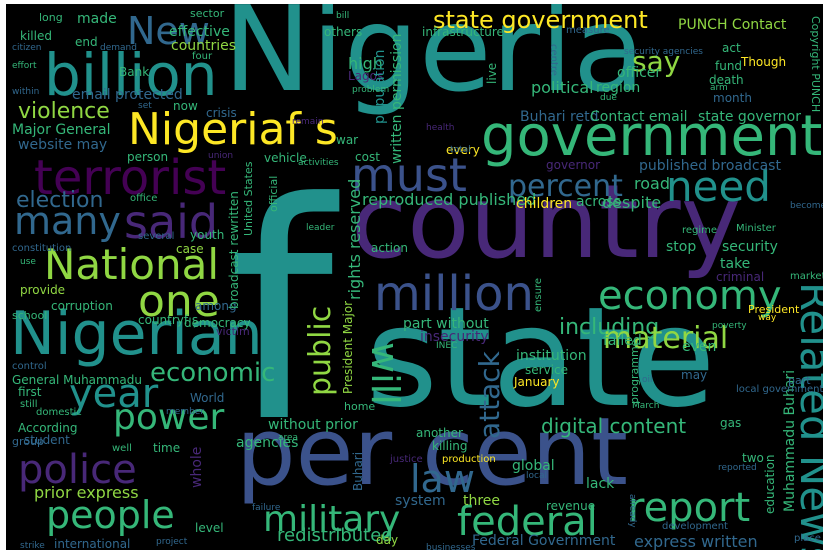 The image size is (829, 558). Describe the element at coordinates (447, 346) in the screenshot. I see `word-inec: INEC` at that location.